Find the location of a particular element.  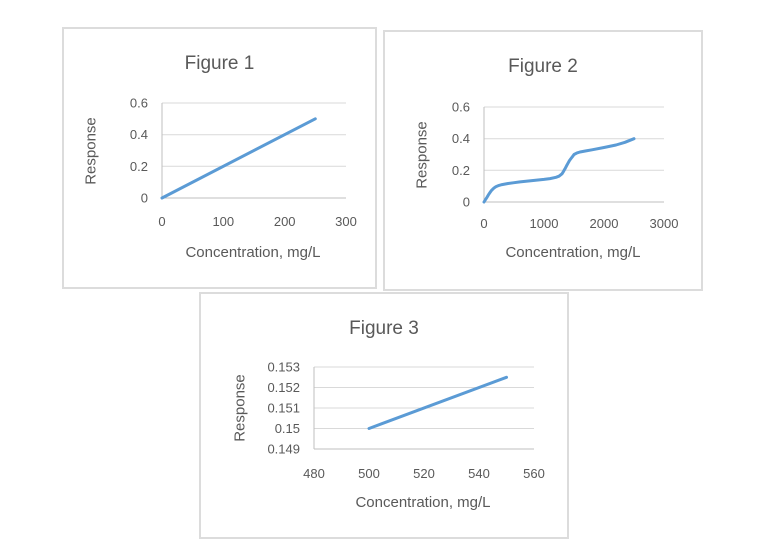

y-tick-label: 0.153 is located at coordinates (283, 367).